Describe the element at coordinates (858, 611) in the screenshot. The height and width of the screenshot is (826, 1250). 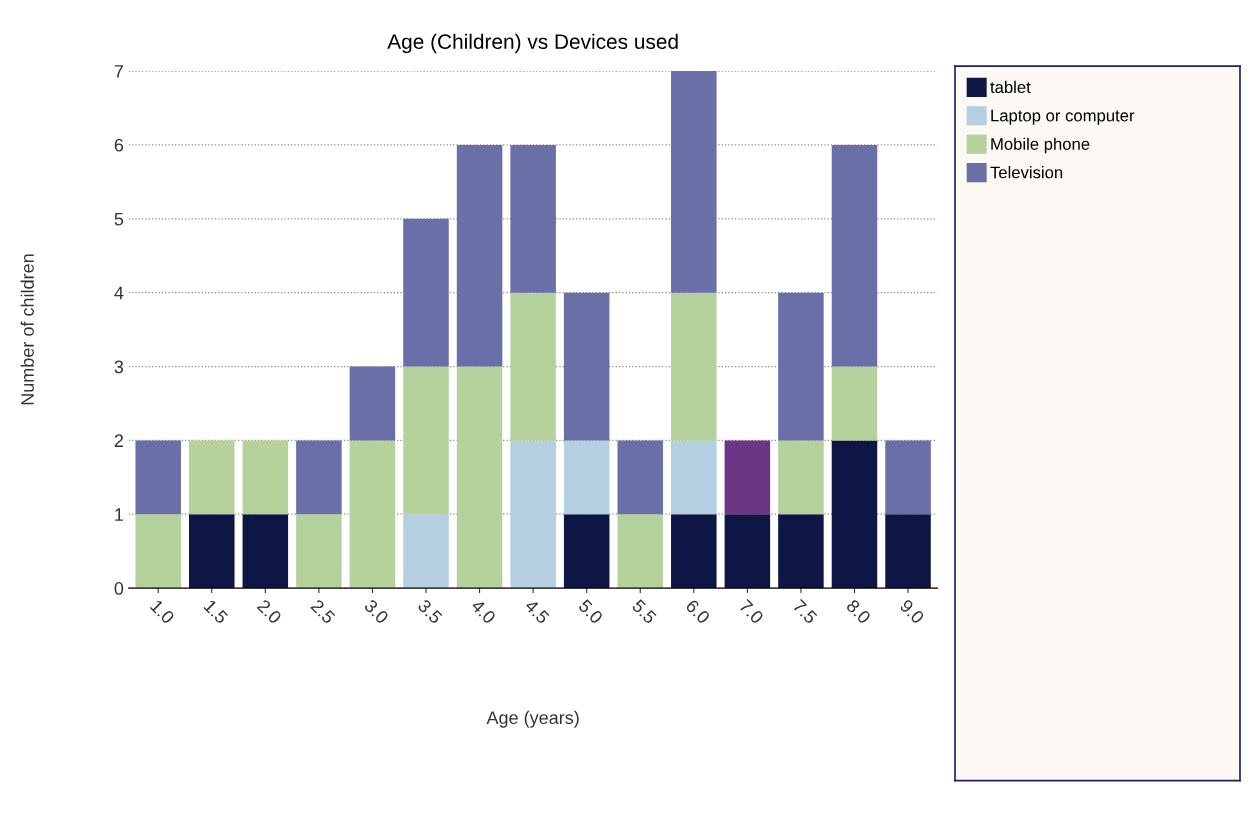
I see `x-tick-label: 8.0` at that location.